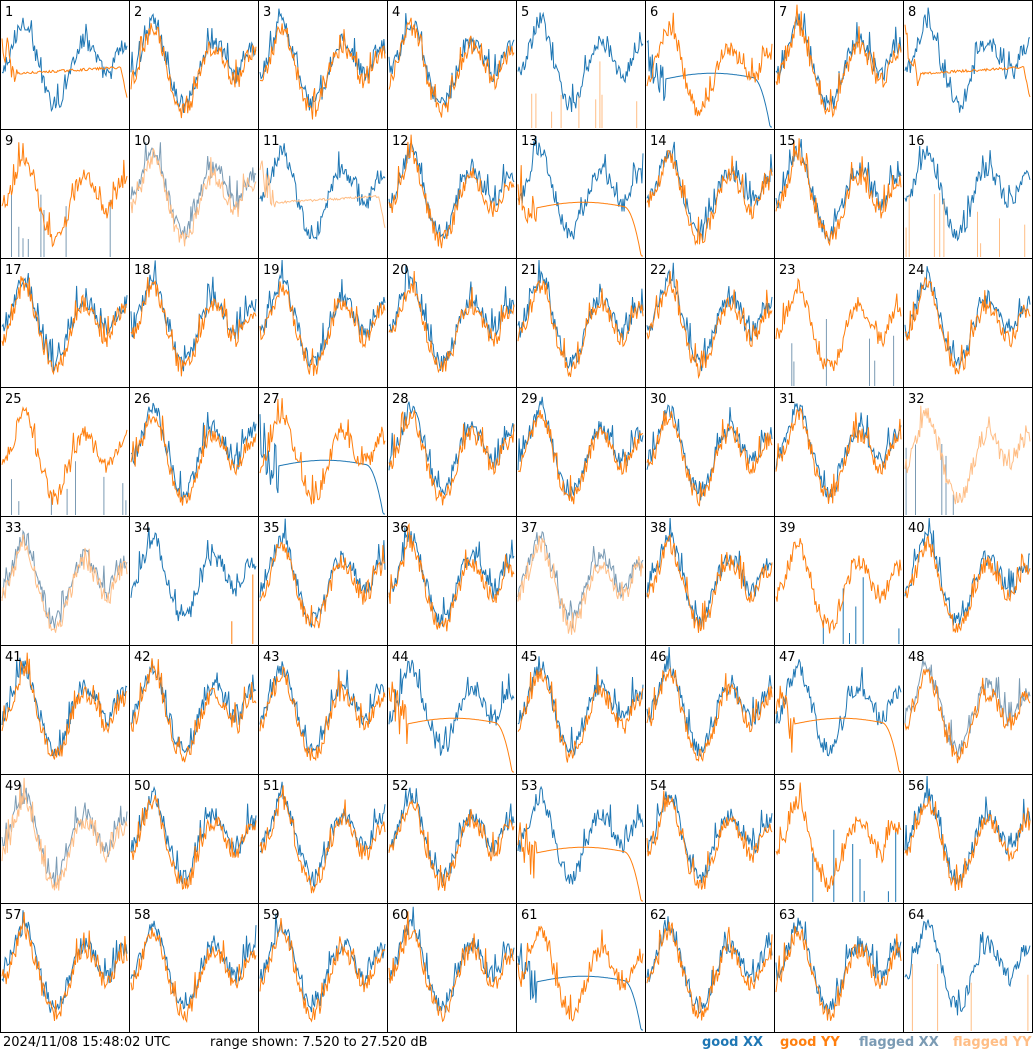  I want to click on panel-label: 11, so click(271, 141).